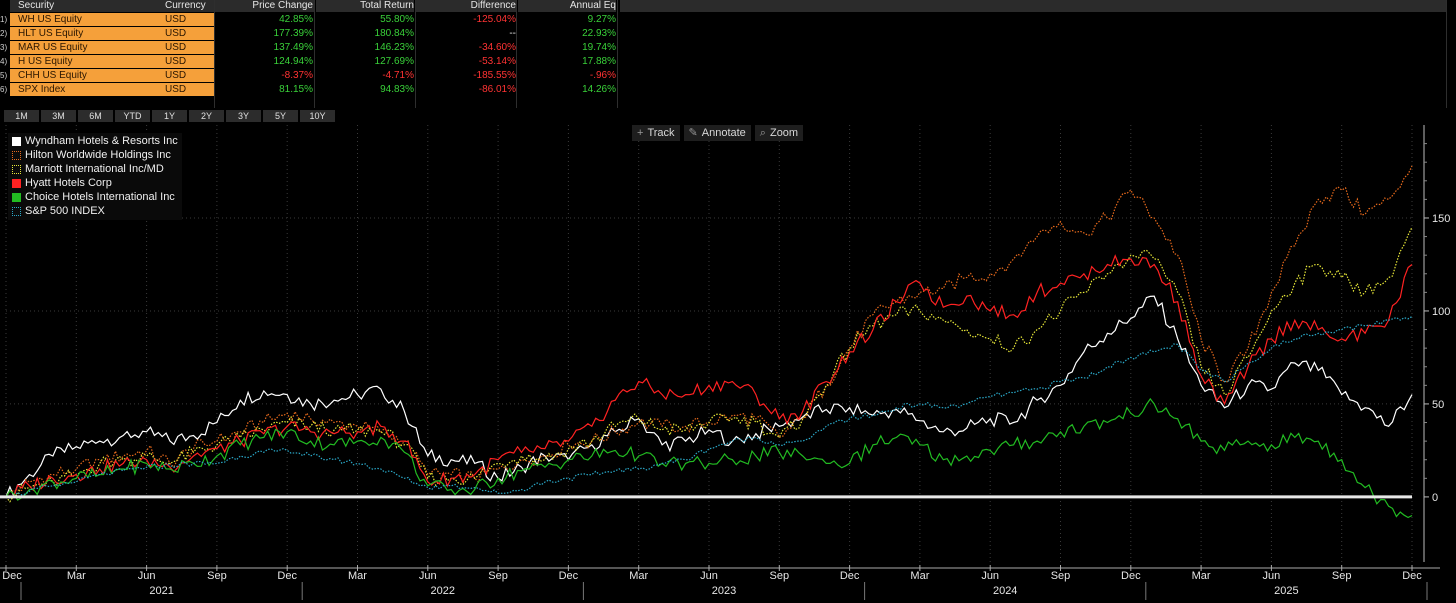 The image size is (1456, 603). I want to click on security-cell: SPX Index, so click(89, 89).